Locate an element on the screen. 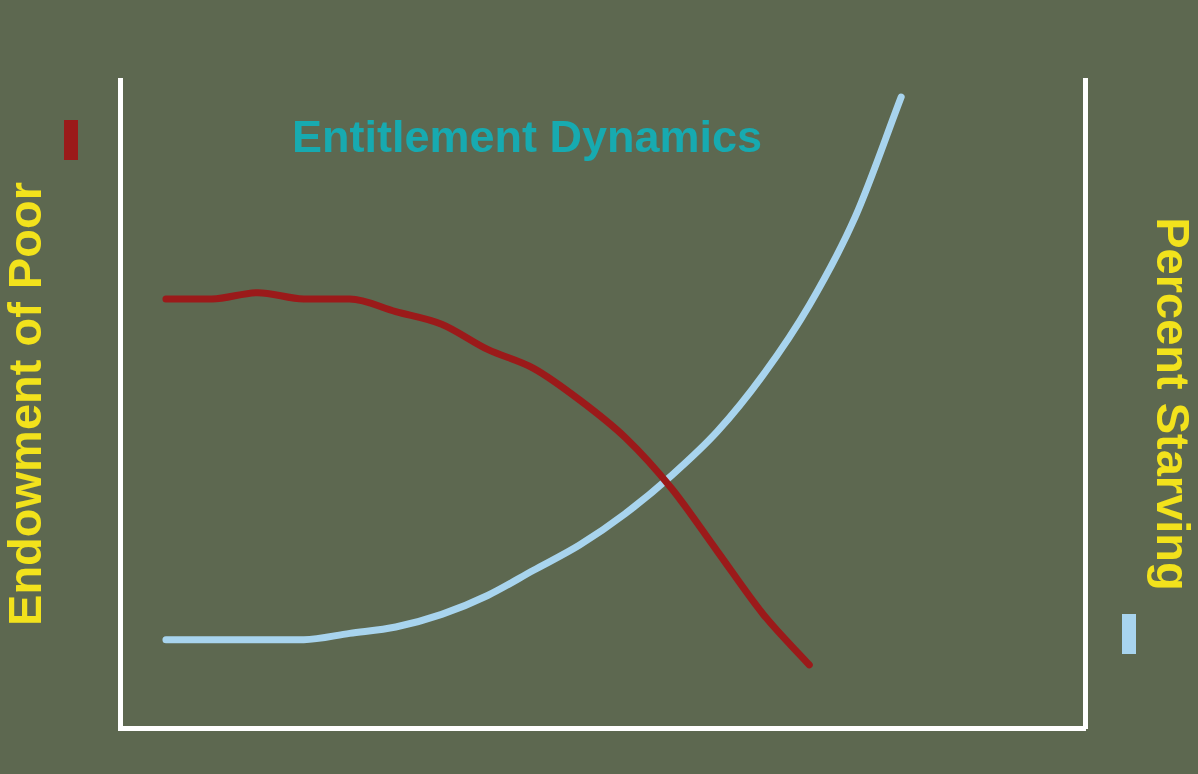 The image size is (1198, 774). chart-title: Entitlement Dynamics is located at coordinates (527, 137).